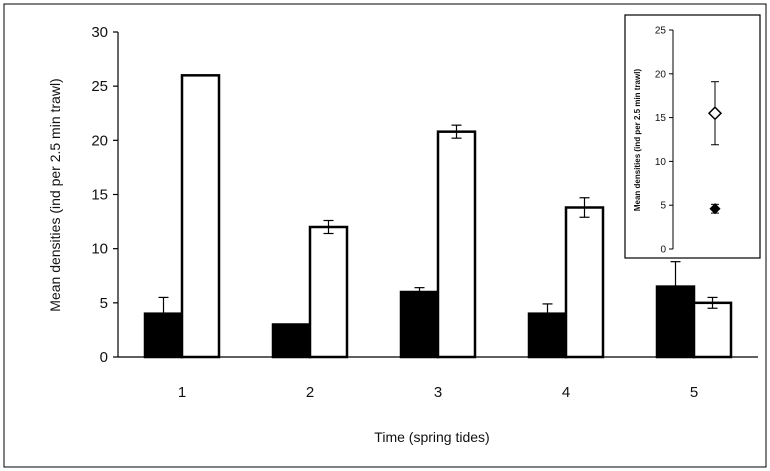  Describe the element at coordinates (663, 250) in the screenshot. I see `inset-y-tick-label: 0` at that location.